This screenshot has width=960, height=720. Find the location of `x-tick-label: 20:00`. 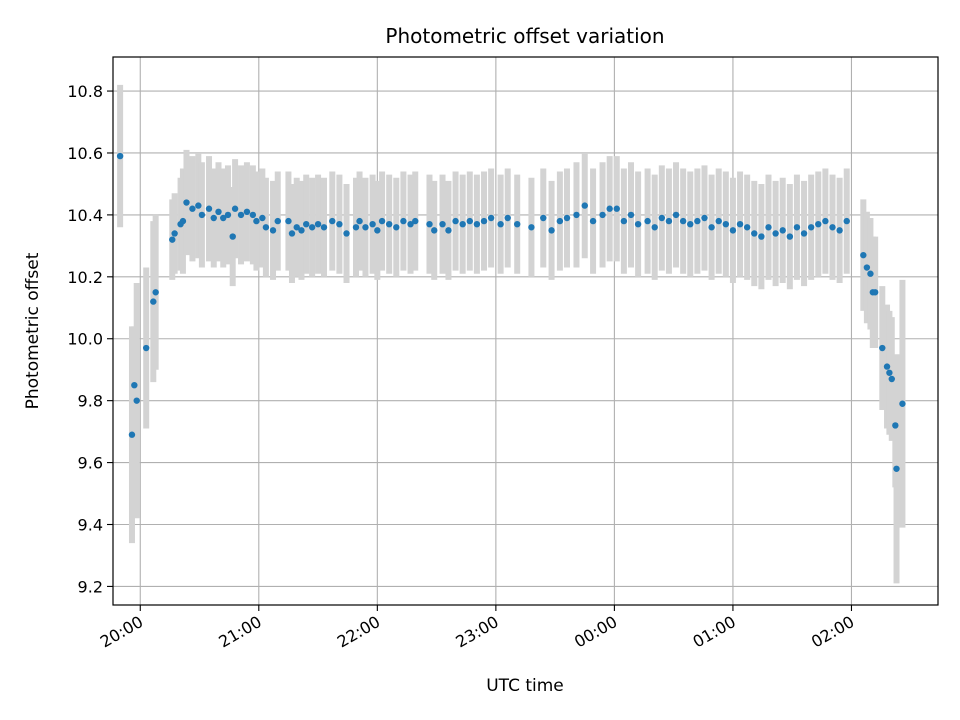

x-tick-label: 20:00 is located at coordinates (121, 632).